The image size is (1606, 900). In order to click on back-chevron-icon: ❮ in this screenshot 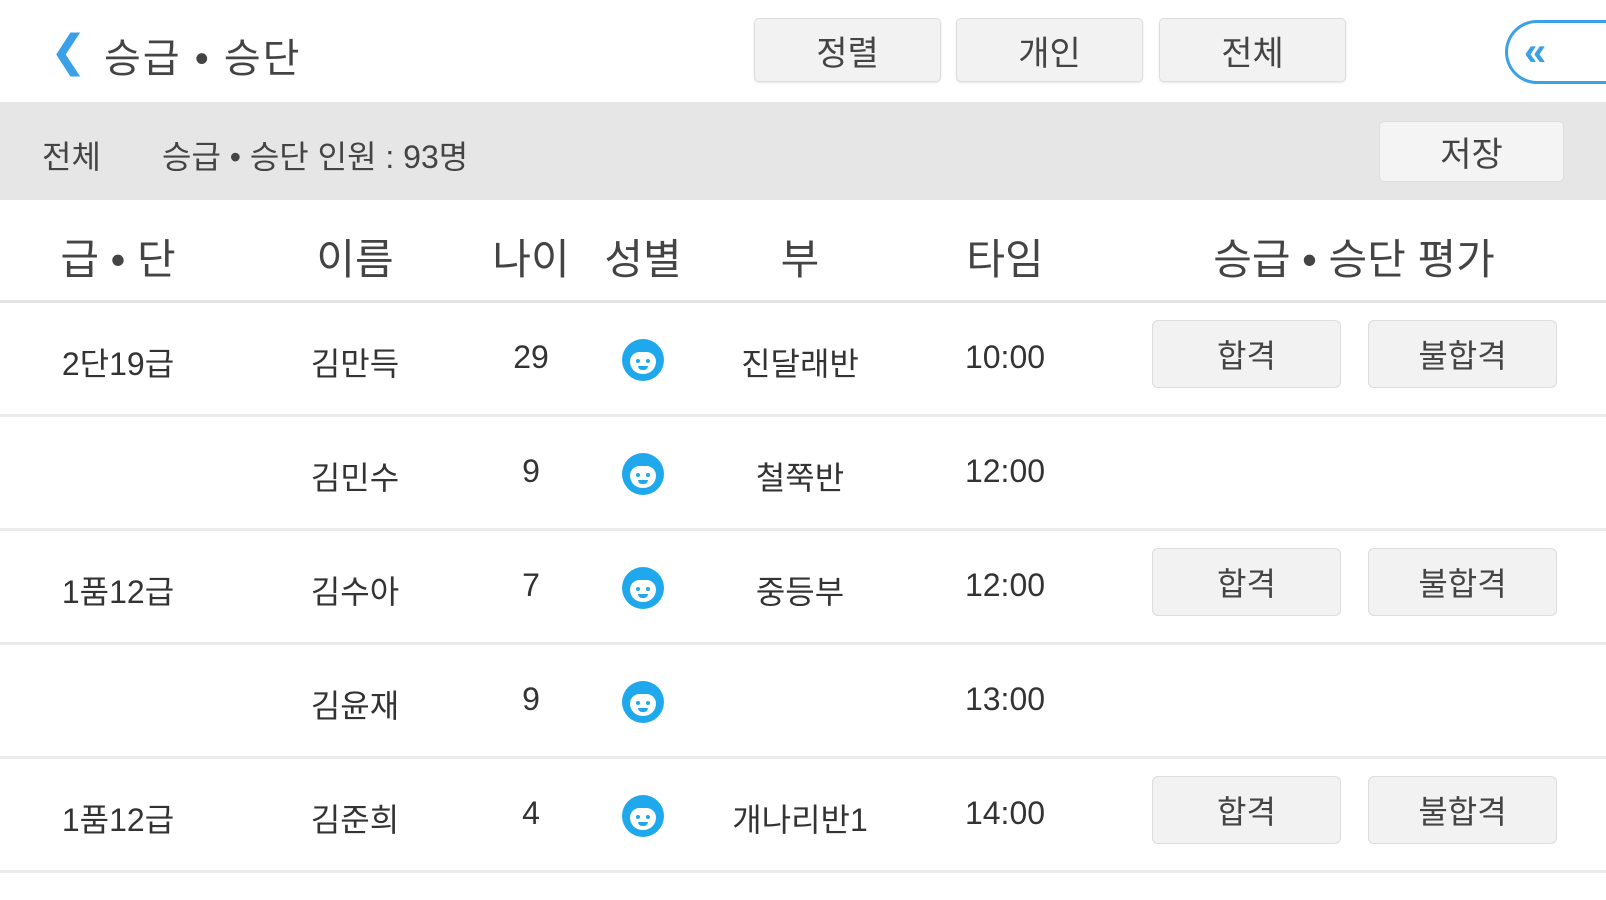, I will do `click(68, 51)`.